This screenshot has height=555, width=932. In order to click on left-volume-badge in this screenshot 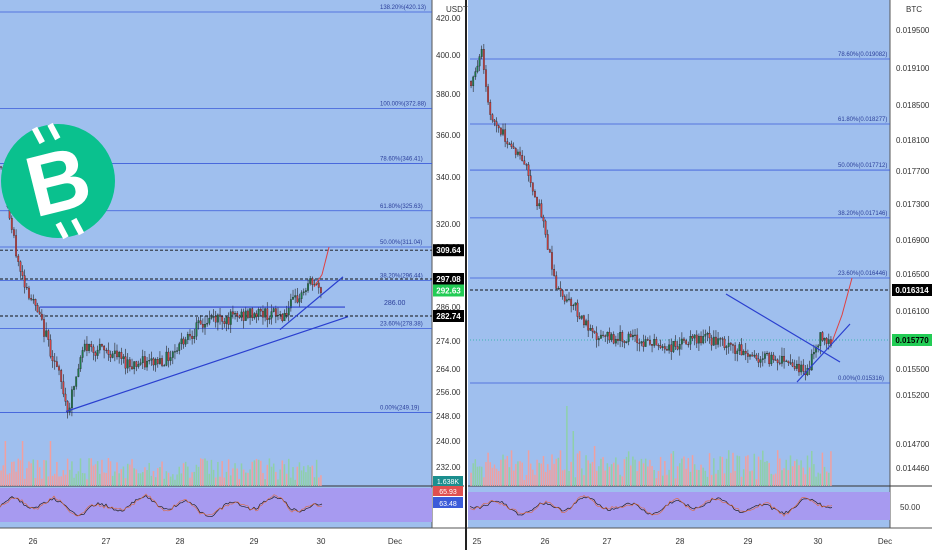, I will do `click(448, 481)`.